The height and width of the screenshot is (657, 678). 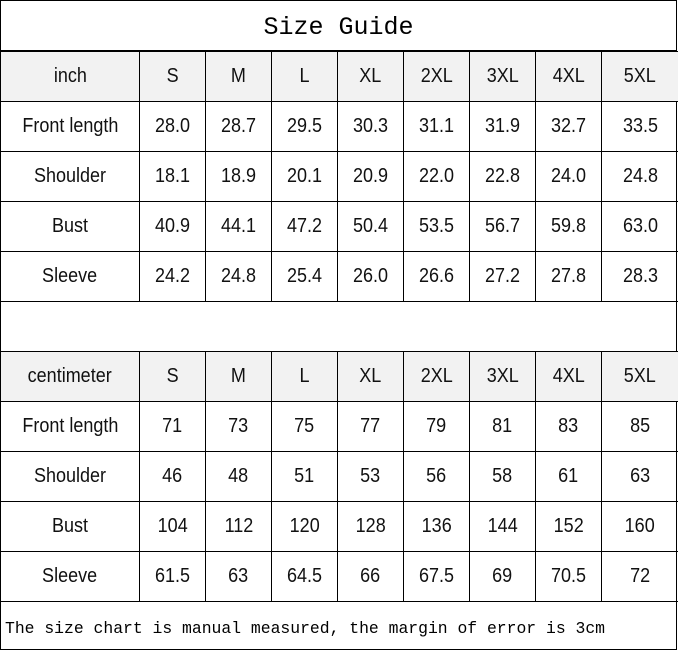 What do you see at coordinates (370, 226) in the screenshot?
I see `measurement-value-text: 50.4` at bounding box center [370, 226].